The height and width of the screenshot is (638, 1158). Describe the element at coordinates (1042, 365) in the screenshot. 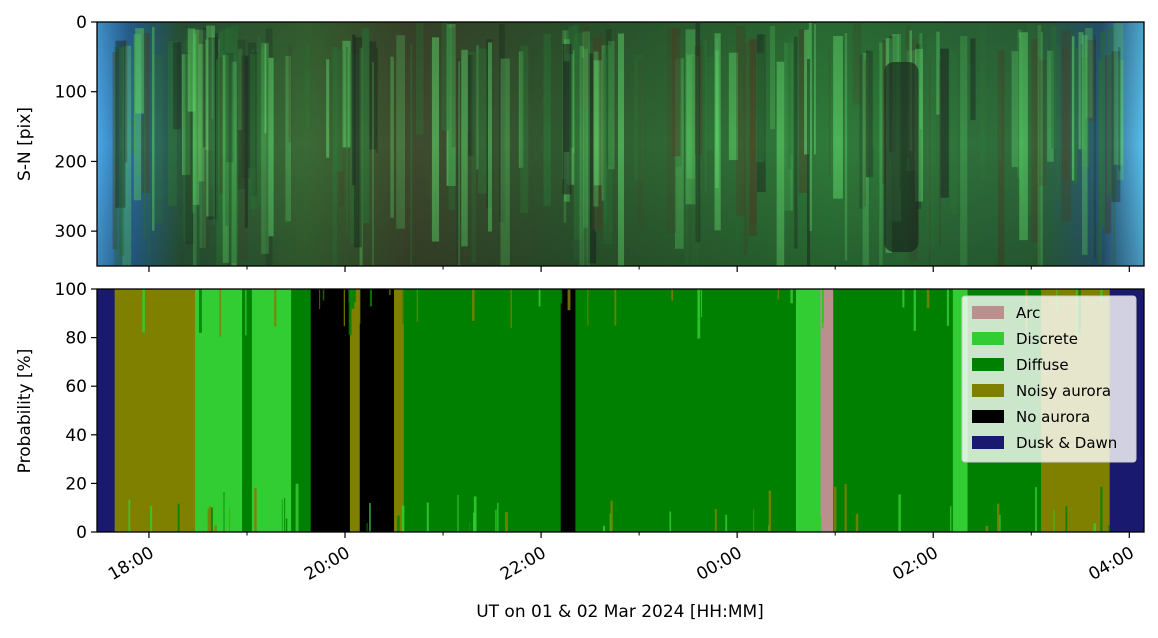

I see `legend-label: Diffuse` at that location.